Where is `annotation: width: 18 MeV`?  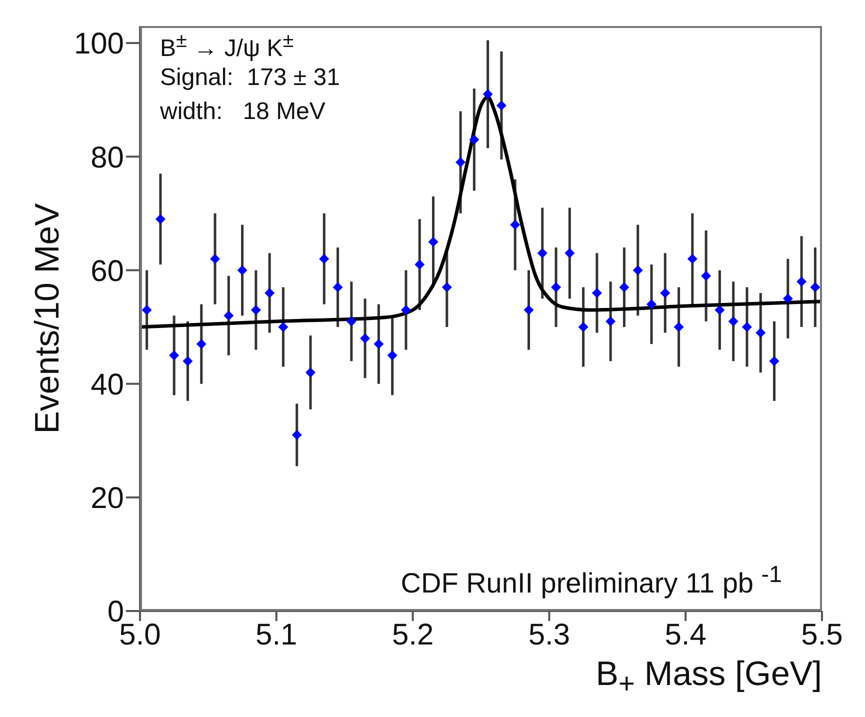
annotation: width: 18 MeV is located at coordinates (243, 112).